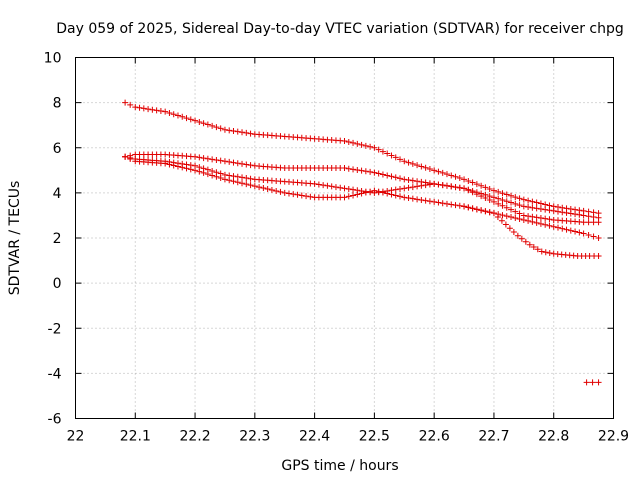  What do you see at coordinates (135, 437) in the screenshot?
I see `x-tick-label: 22.1` at bounding box center [135, 437].